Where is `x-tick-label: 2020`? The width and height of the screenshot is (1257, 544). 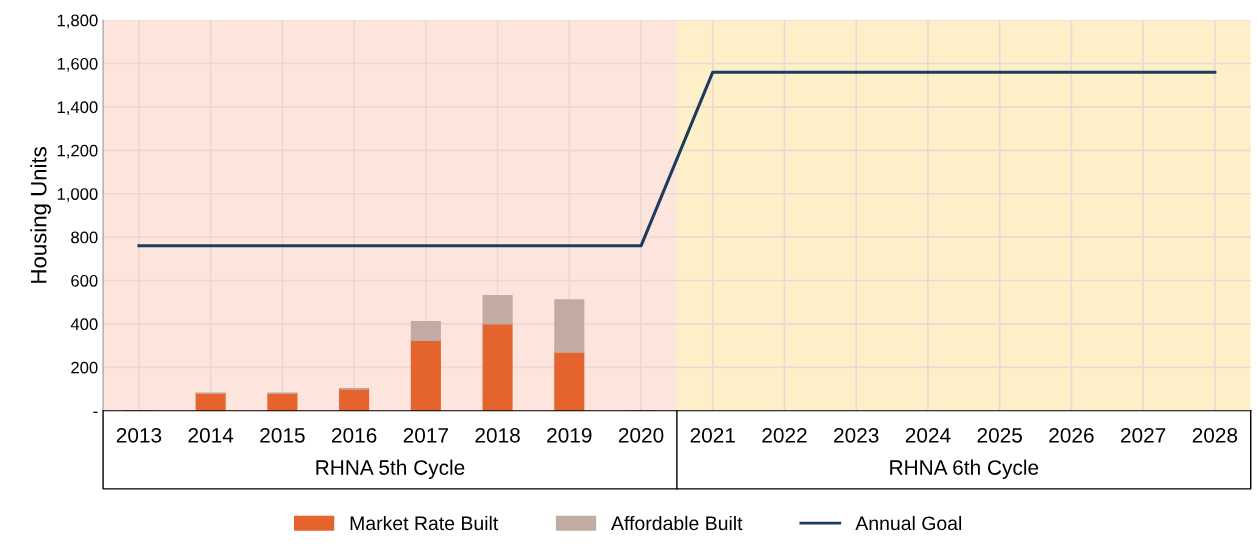 x-tick-label: 2020 is located at coordinates (641, 435).